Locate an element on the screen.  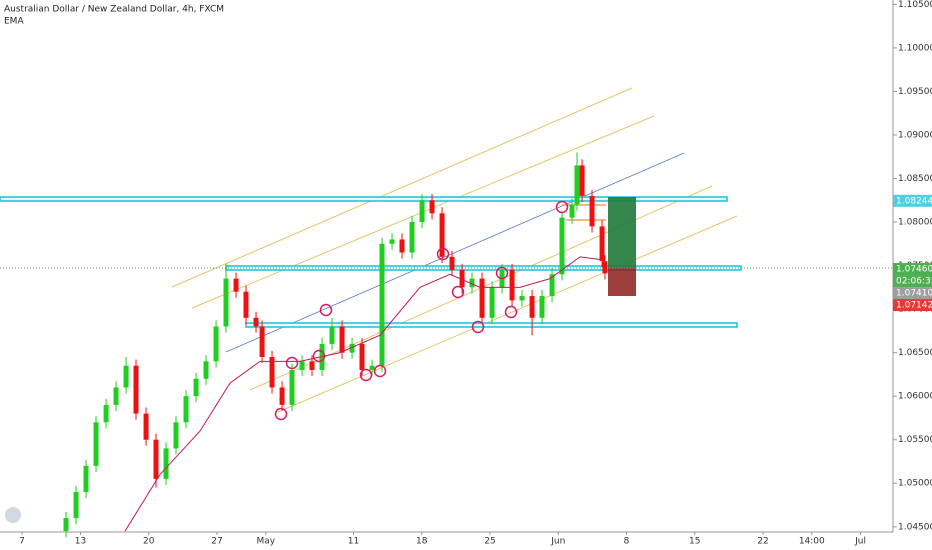
price-label: 1.07142 is located at coordinates (914, 306).